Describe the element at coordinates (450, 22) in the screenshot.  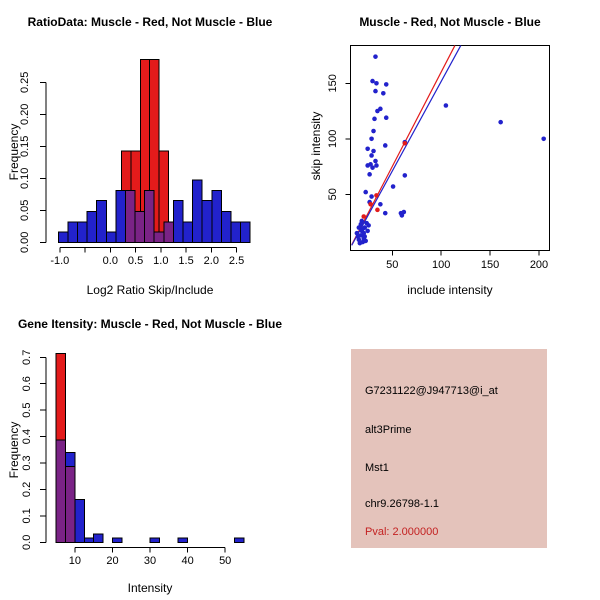
I see `scatter-title: Muscle - Red, Not Muscle - Blue` at that location.